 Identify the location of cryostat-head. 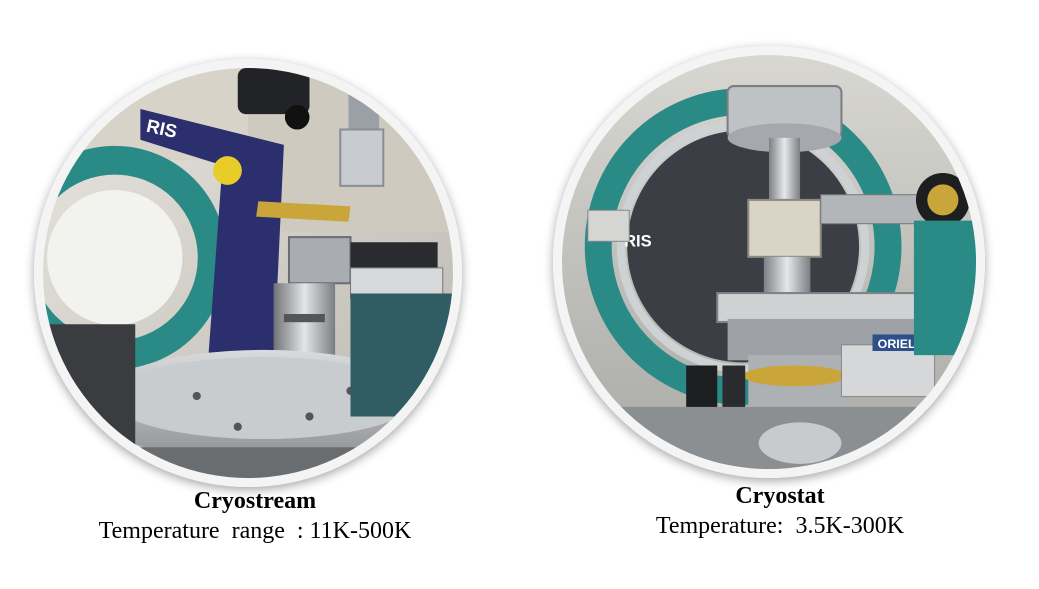
(784, 228).